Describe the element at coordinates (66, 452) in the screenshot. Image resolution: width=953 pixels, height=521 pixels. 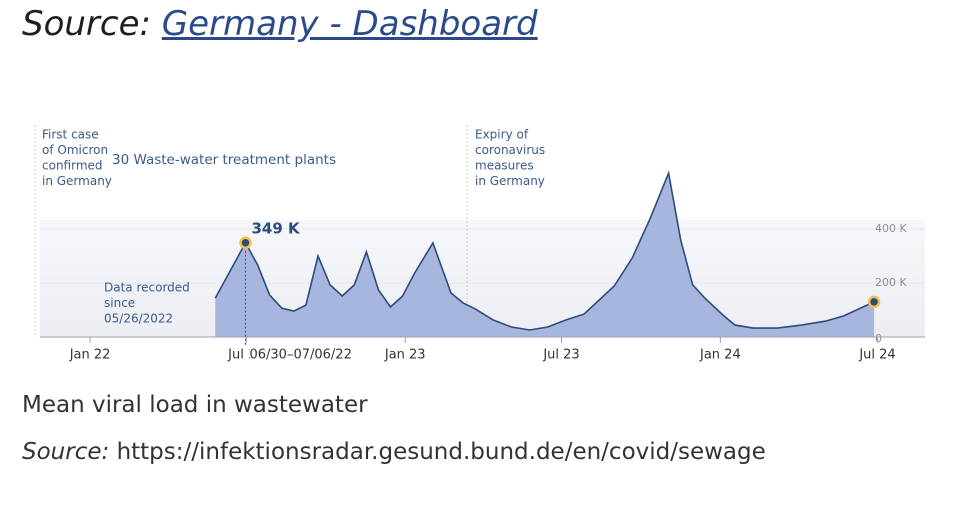
I see `source-prefix: Source:` at that location.